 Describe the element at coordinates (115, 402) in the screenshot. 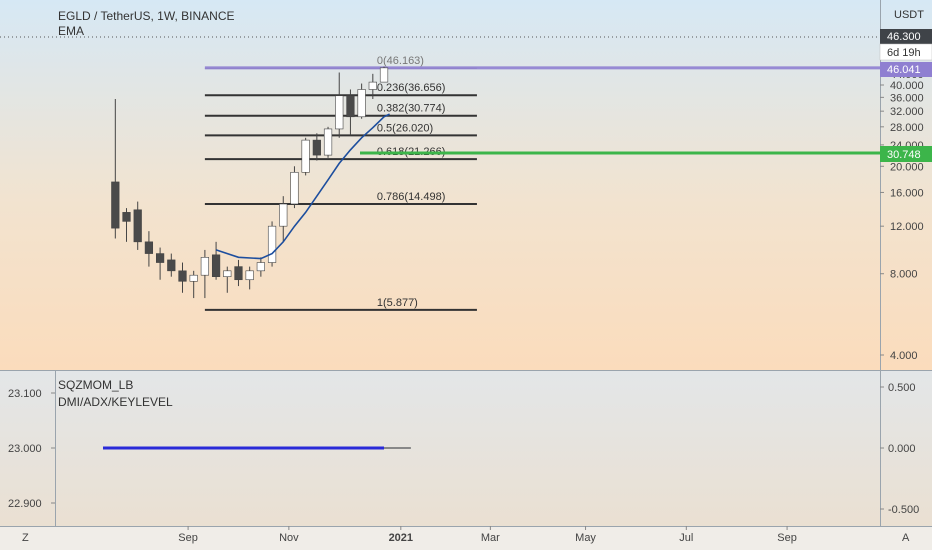

I see `dmi-indicator-label: DMI/ADX/KEYLEVEL` at that location.